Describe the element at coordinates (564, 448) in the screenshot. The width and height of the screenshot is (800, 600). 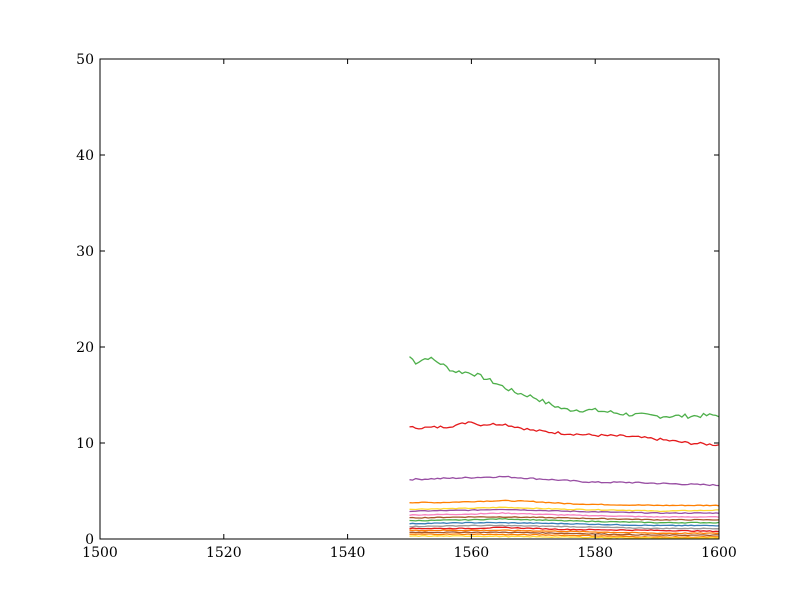
I see `series-layer` at that location.